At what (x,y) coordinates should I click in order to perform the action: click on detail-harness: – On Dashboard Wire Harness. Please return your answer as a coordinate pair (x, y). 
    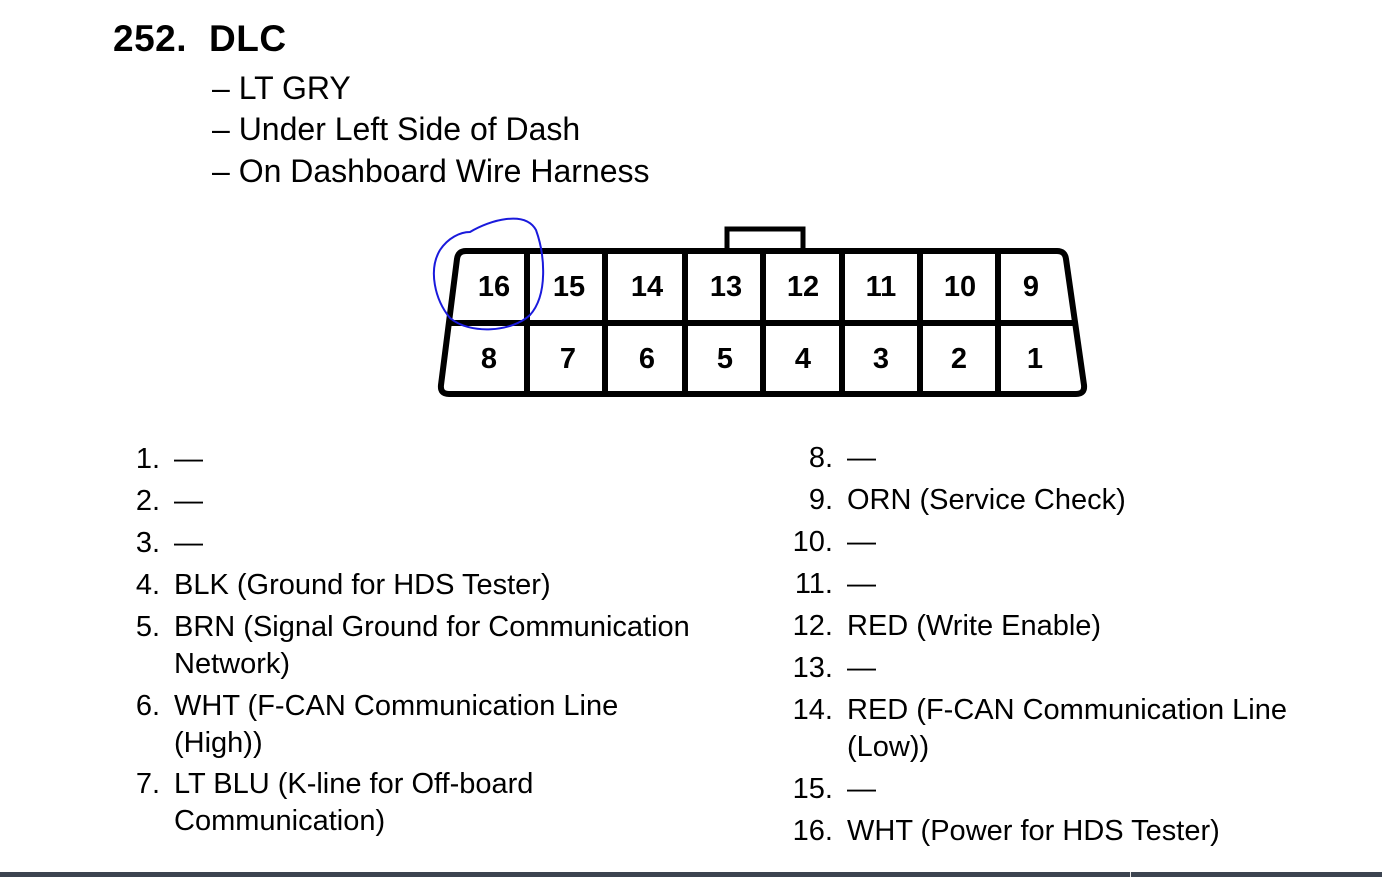
    Looking at the image, I should click on (431, 171).